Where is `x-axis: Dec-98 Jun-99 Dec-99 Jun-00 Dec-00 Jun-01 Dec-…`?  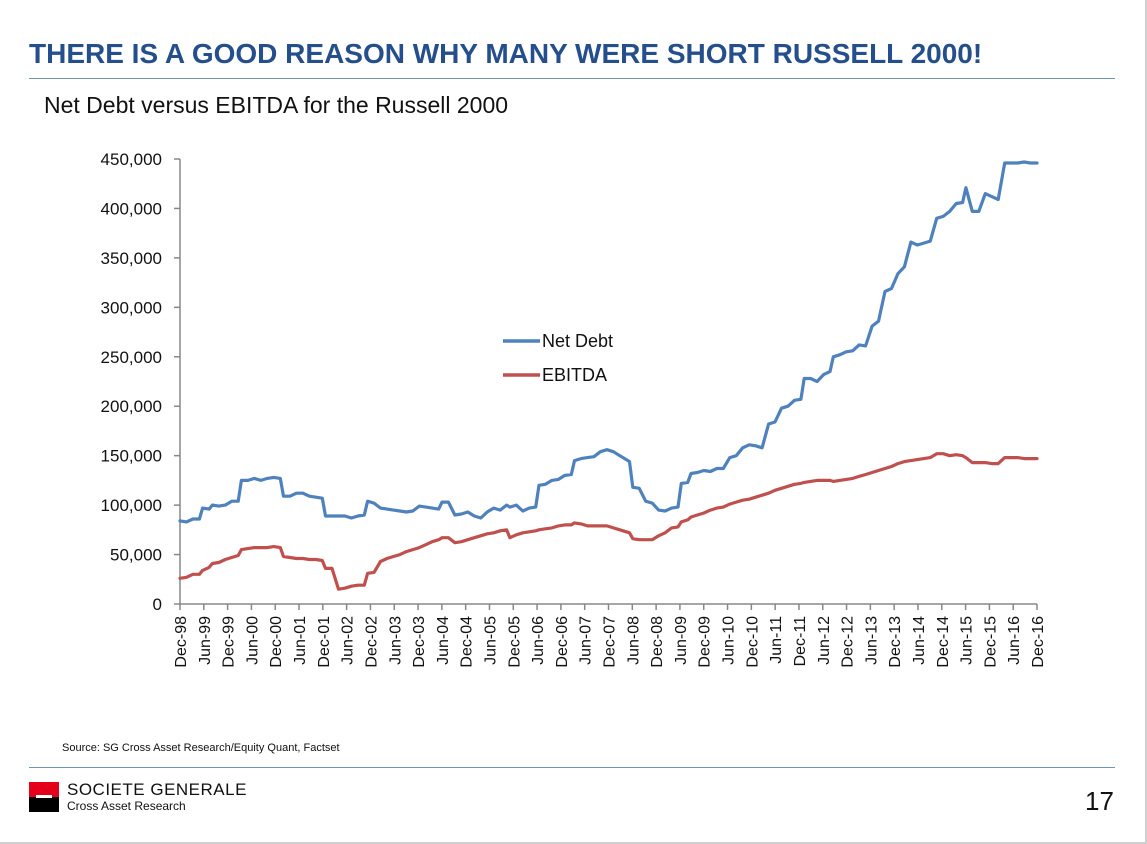 x-axis: Dec-98 Jun-99 Dec-99 Jun-00 Dec-00 Jun-01 Dec-… is located at coordinates (610, 635).